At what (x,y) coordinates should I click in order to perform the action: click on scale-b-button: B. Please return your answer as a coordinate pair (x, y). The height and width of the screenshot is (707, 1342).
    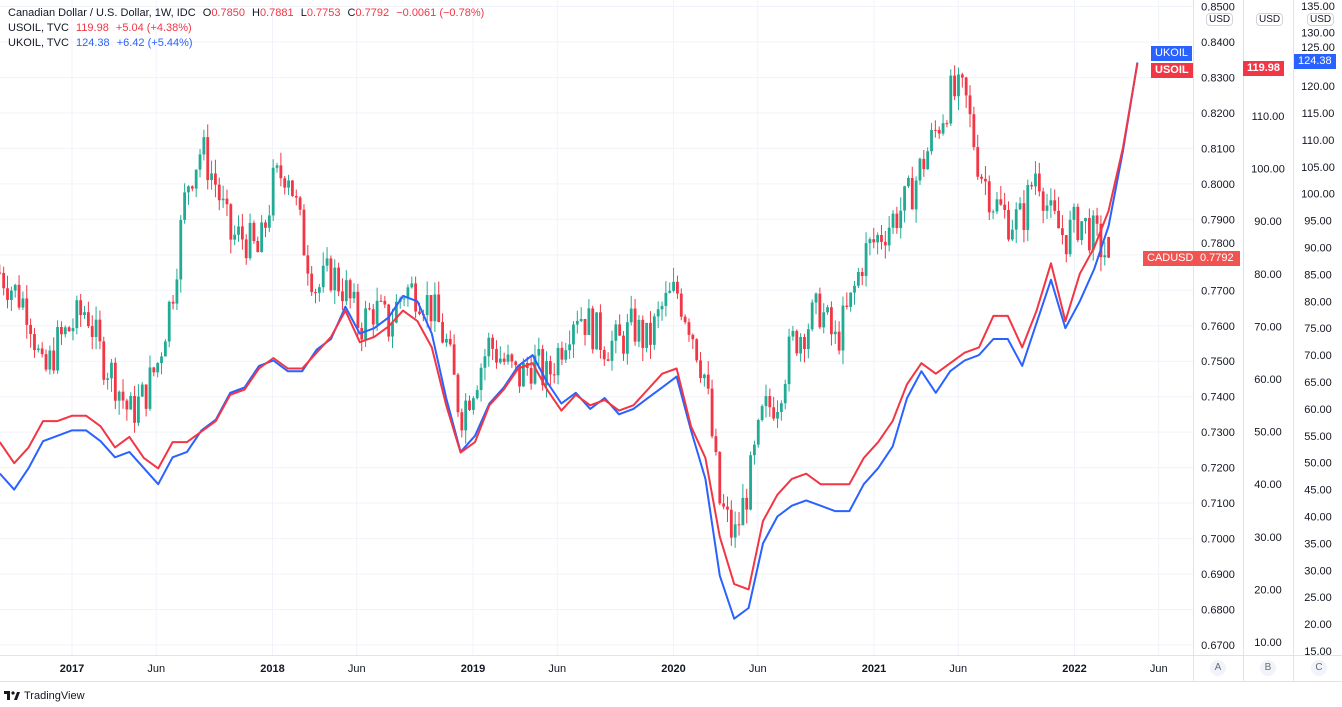
    Looking at the image, I should click on (1268, 668).